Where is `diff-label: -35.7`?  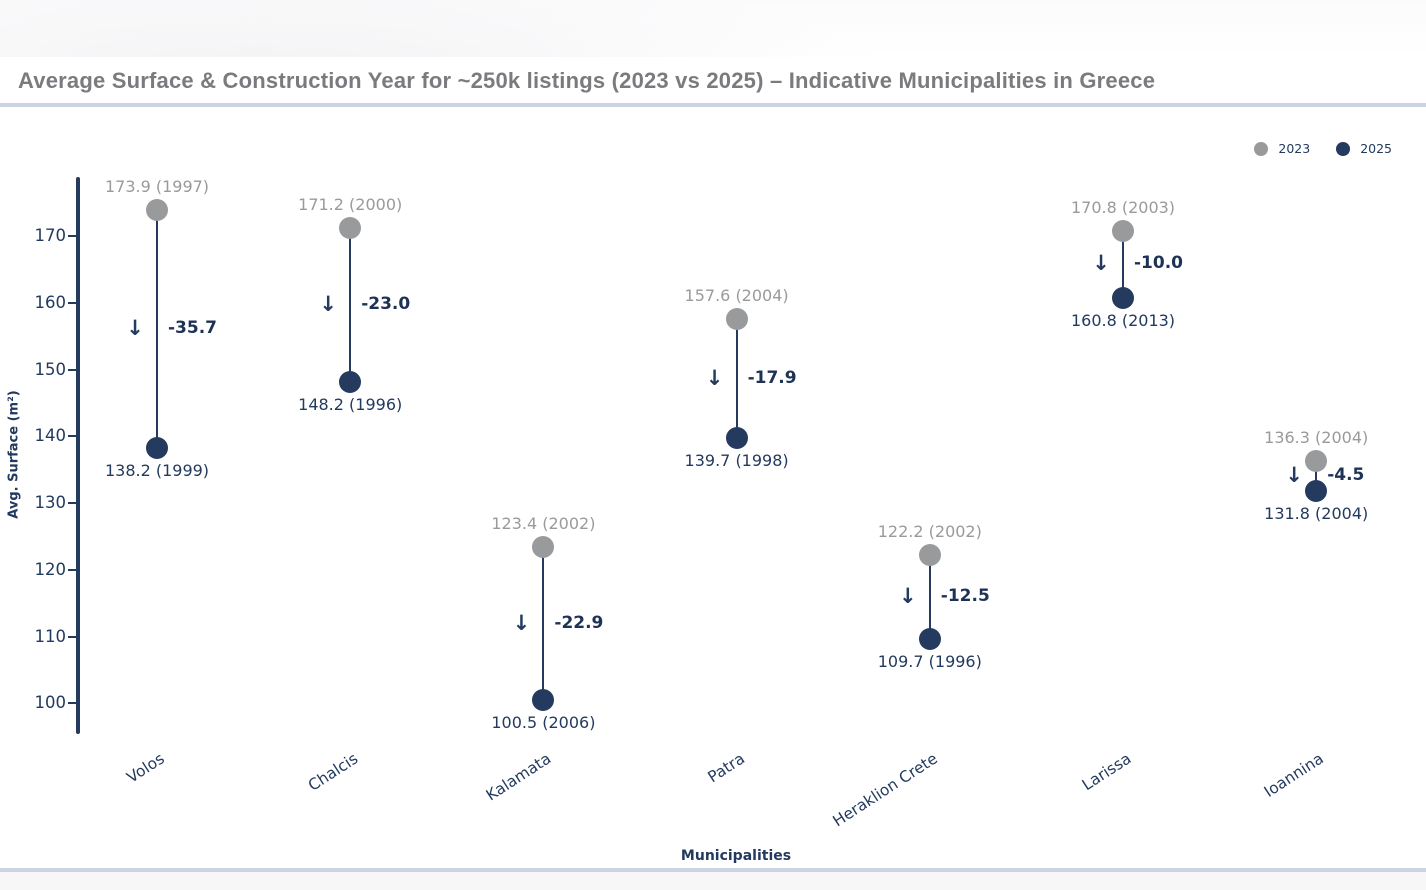 diff-label: -35.7 is located at coordinates (192, 328).